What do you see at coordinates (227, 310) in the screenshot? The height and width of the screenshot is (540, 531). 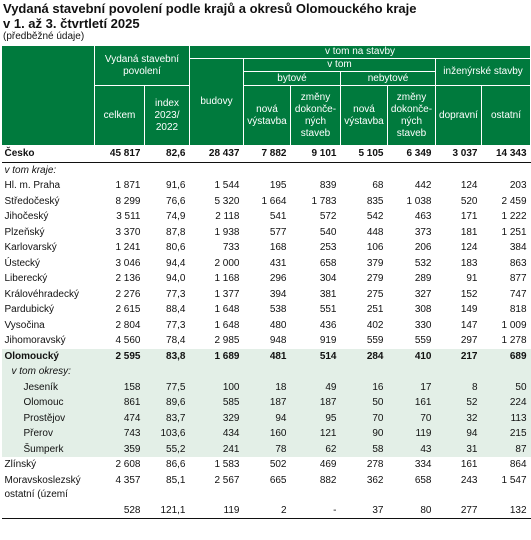 I see `cell-value: 1 648` at bounding box center [227, 310].